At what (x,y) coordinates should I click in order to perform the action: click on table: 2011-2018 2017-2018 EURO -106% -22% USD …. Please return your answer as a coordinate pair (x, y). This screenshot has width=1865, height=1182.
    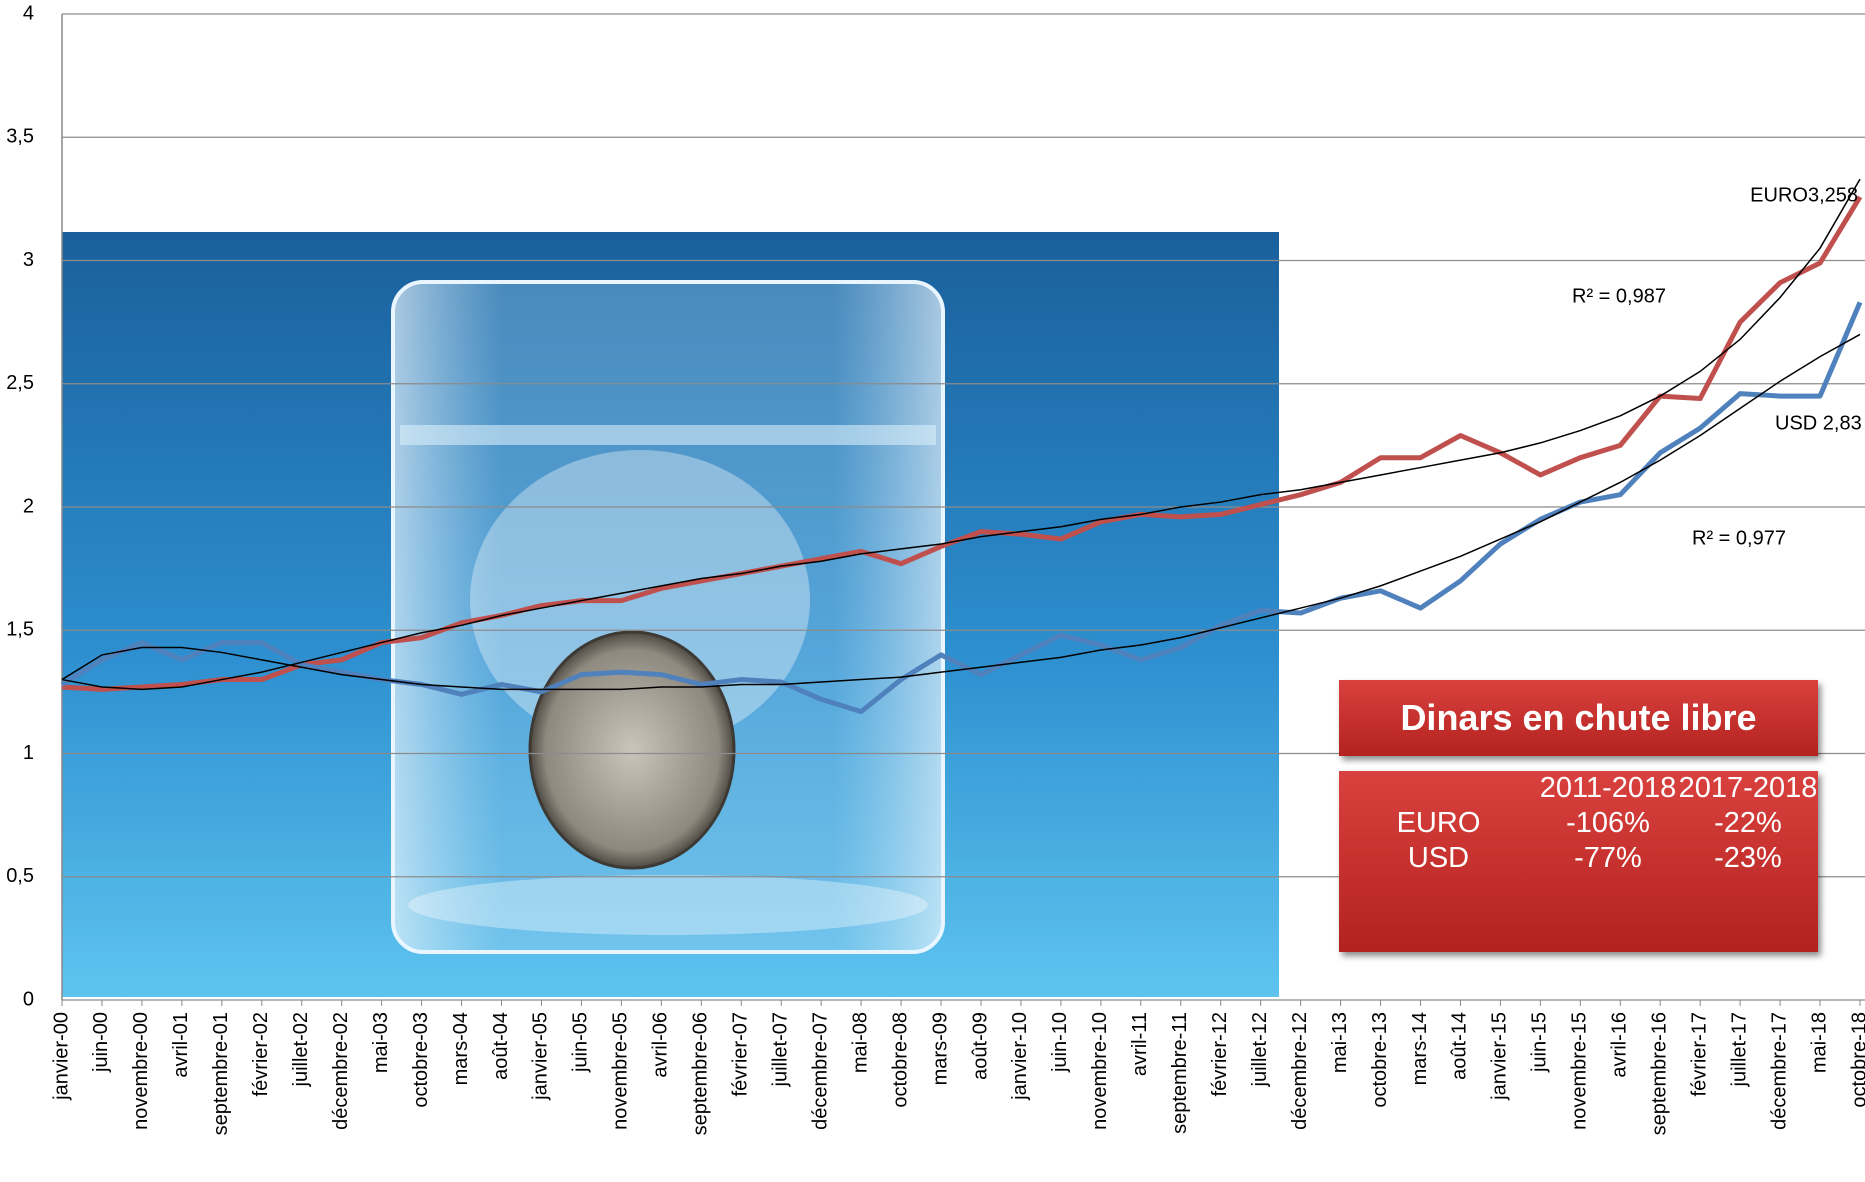
    Looking at the image, I should click on (1578, 823).